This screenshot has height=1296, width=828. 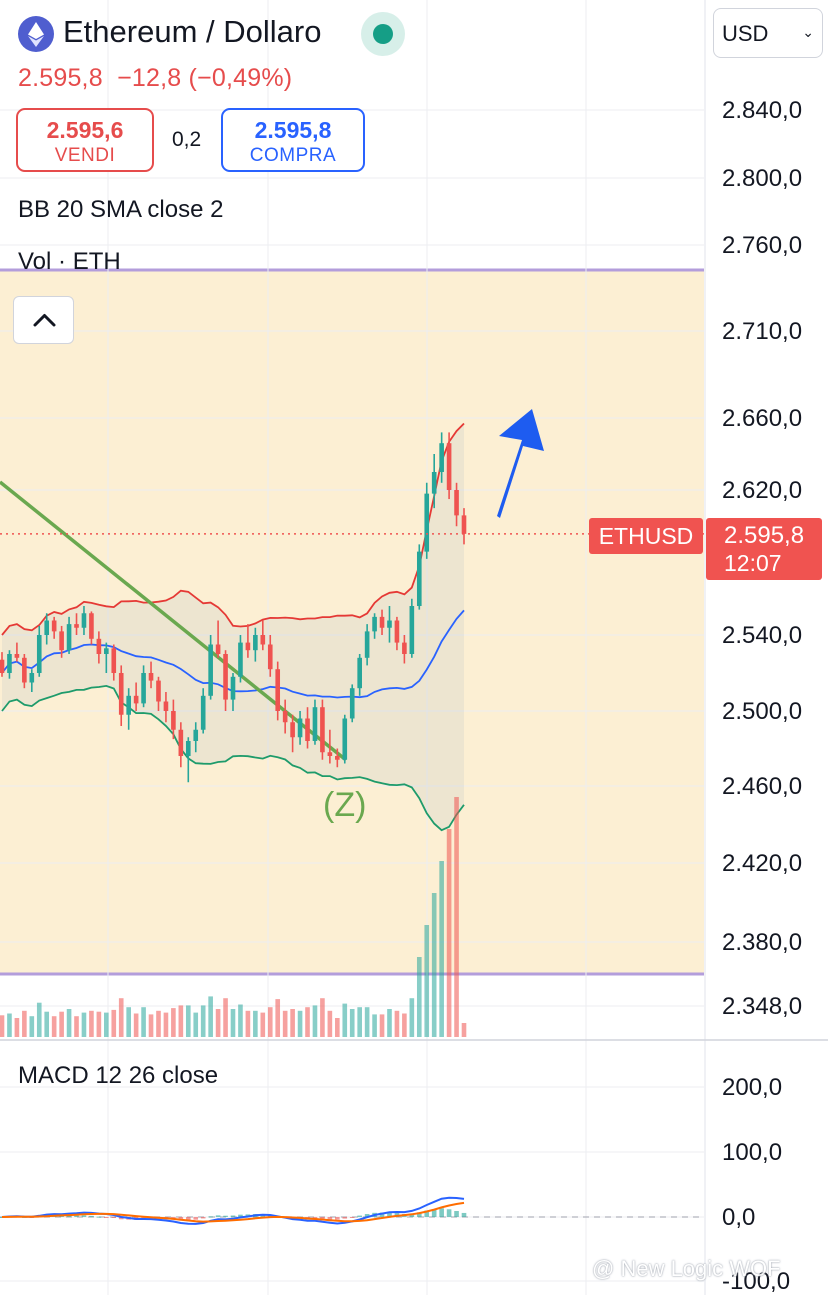 I want to click on buy-button: 2.595,8 COMPRA, so click(x=293, y=140).